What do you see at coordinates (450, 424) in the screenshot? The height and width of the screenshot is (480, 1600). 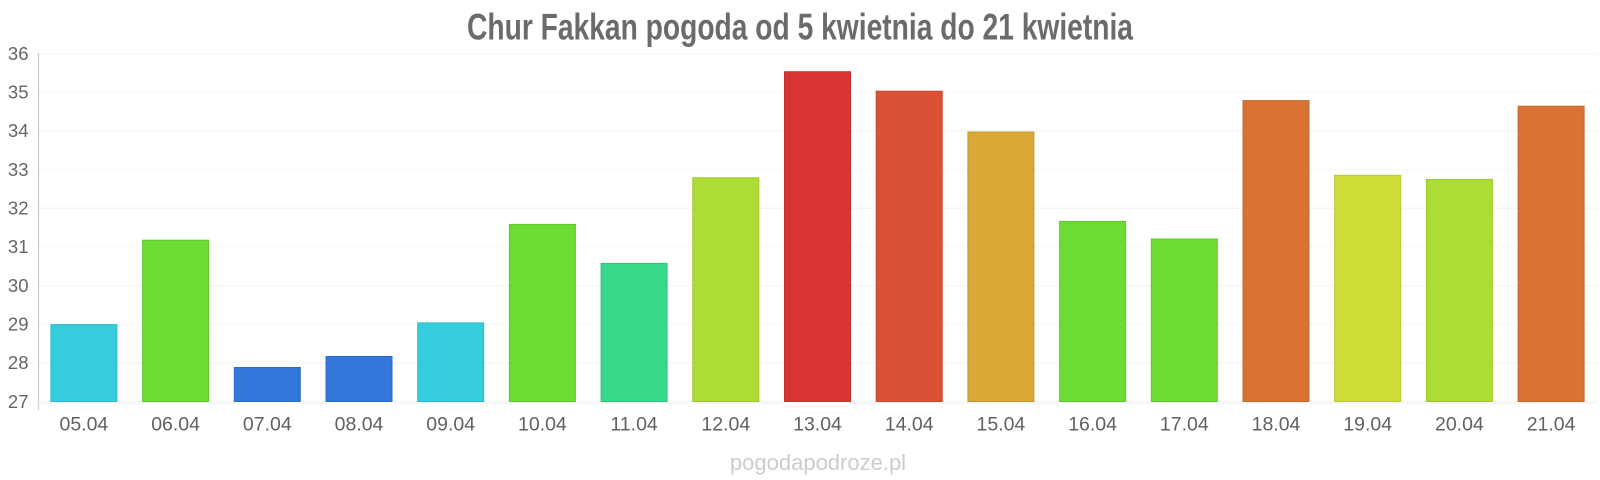 I see `svg-text: 09.04` at bounding box center [450, 424].